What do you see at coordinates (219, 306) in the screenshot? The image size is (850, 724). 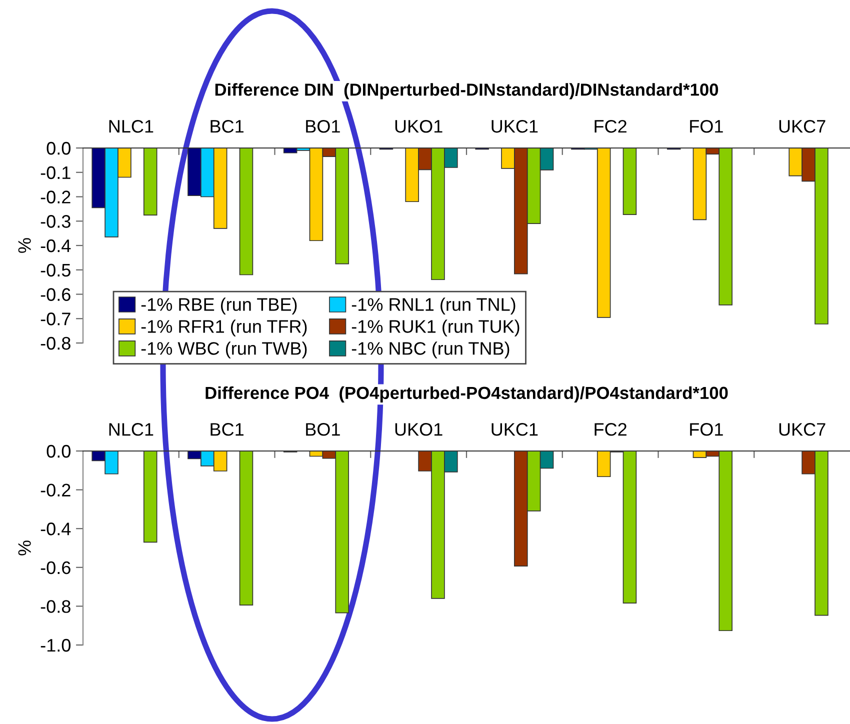 I see `legend-label: -1% RBE (run TBE)` at bounding box center [219, 306].